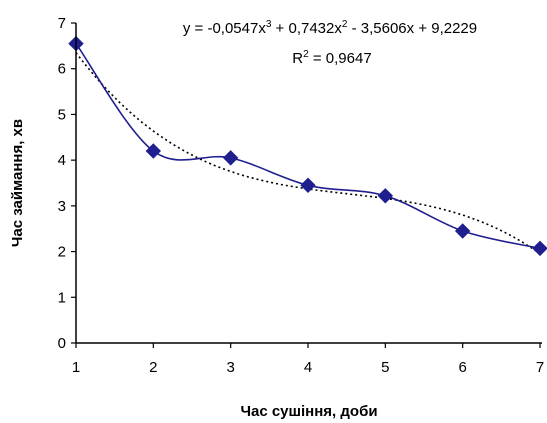 Image resolution: width=547 pixels, height=423 pixels. Describe the element at coordinates (62, 206) in the screenshot. I see `y-tick-label: 3` at that location.